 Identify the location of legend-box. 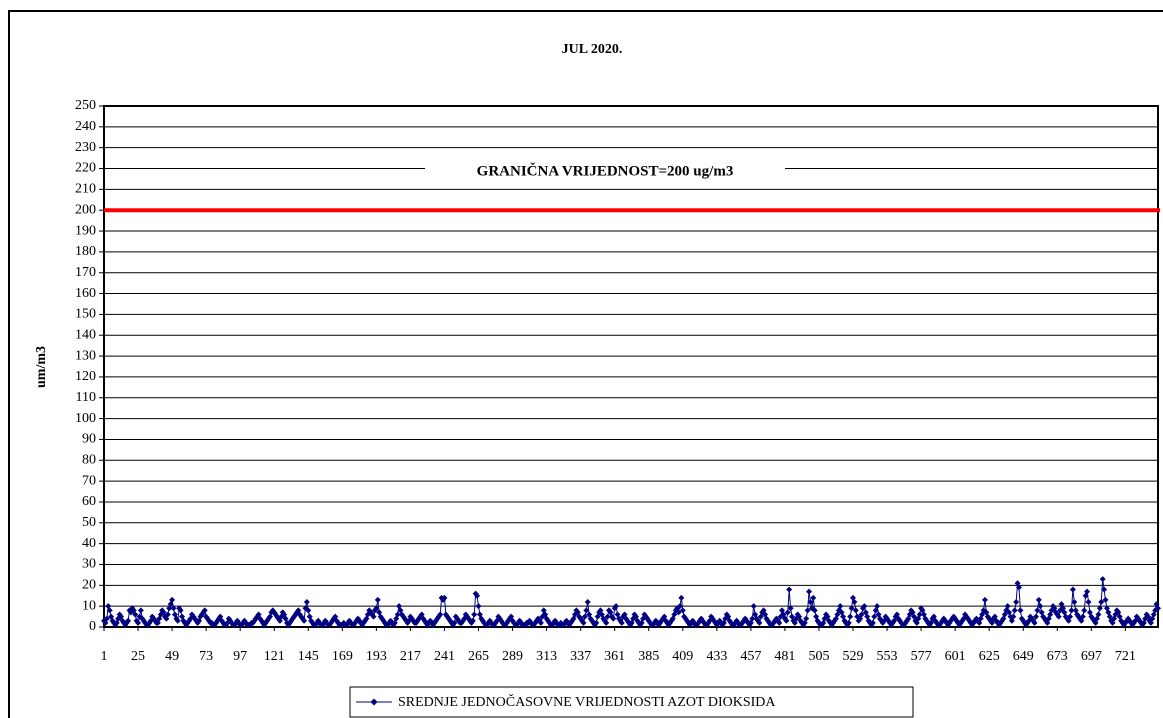
(631, 702).